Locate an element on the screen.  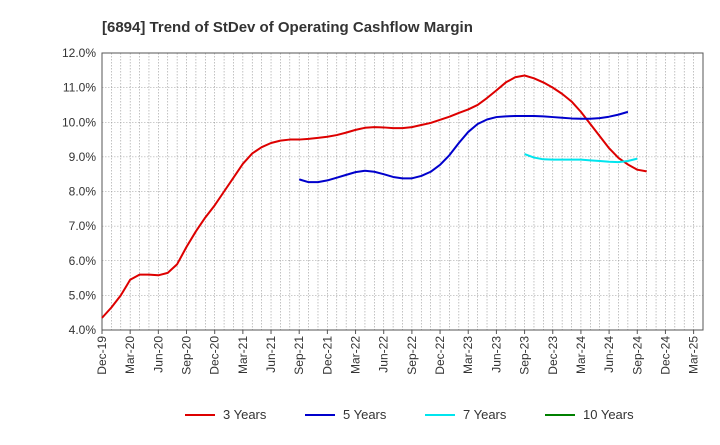
x-tick-label: Dec-20 is located at coordinates (215, 355).